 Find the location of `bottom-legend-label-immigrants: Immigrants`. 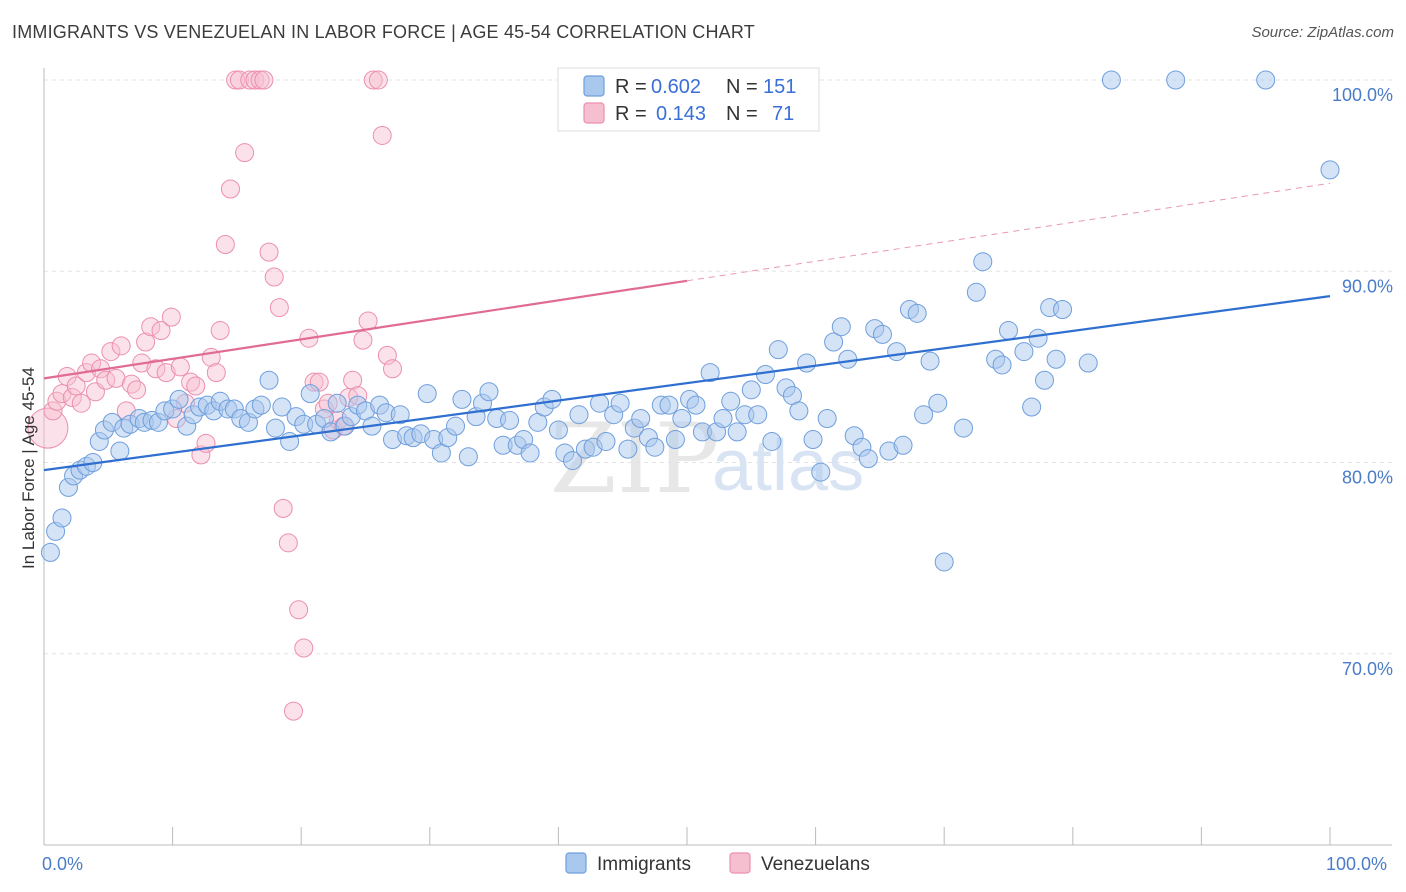

bottom-legend-label-immigrants: Immigrants is located at coordinates (644, 864).